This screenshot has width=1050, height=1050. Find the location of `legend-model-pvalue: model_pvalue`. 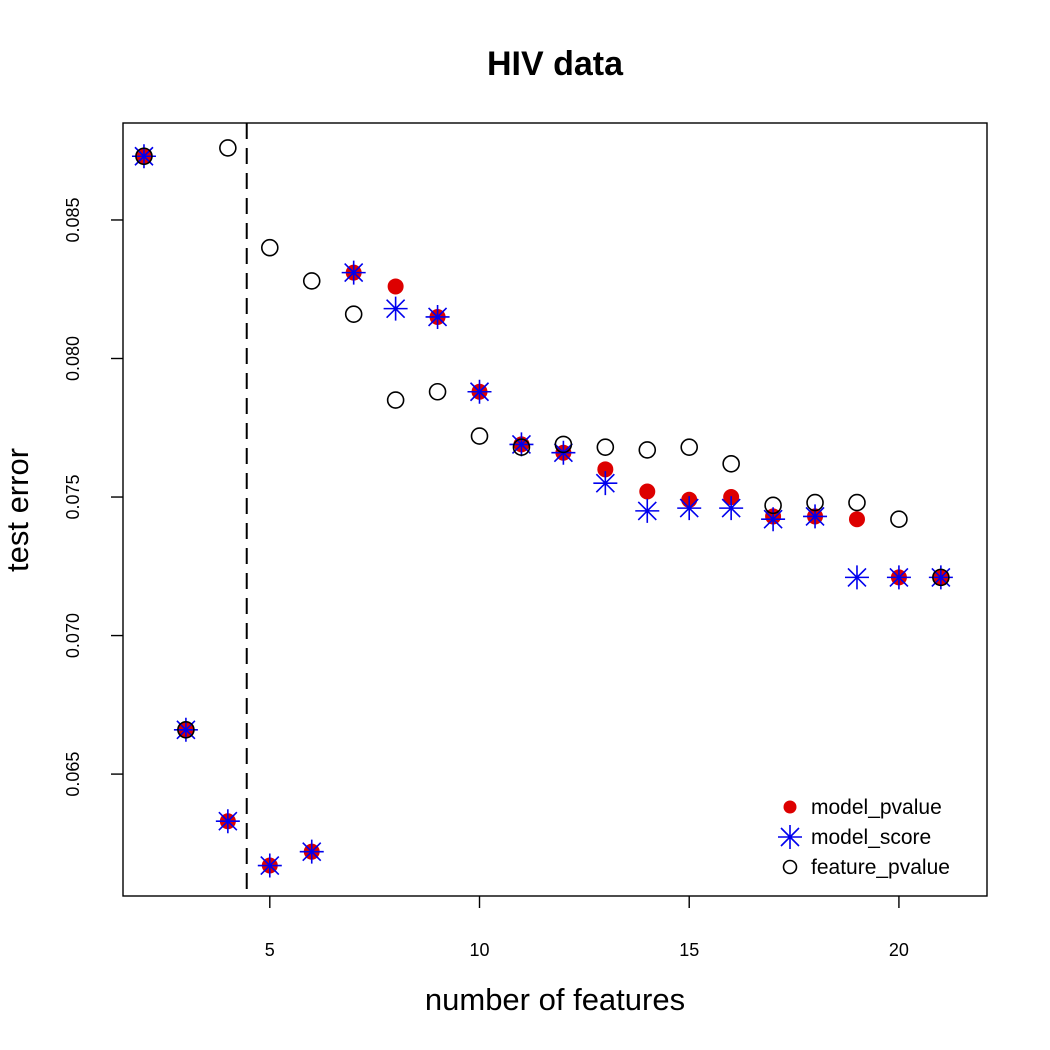

legend-model-pvalue: model_pvalue is located at coordinates (862, 807).